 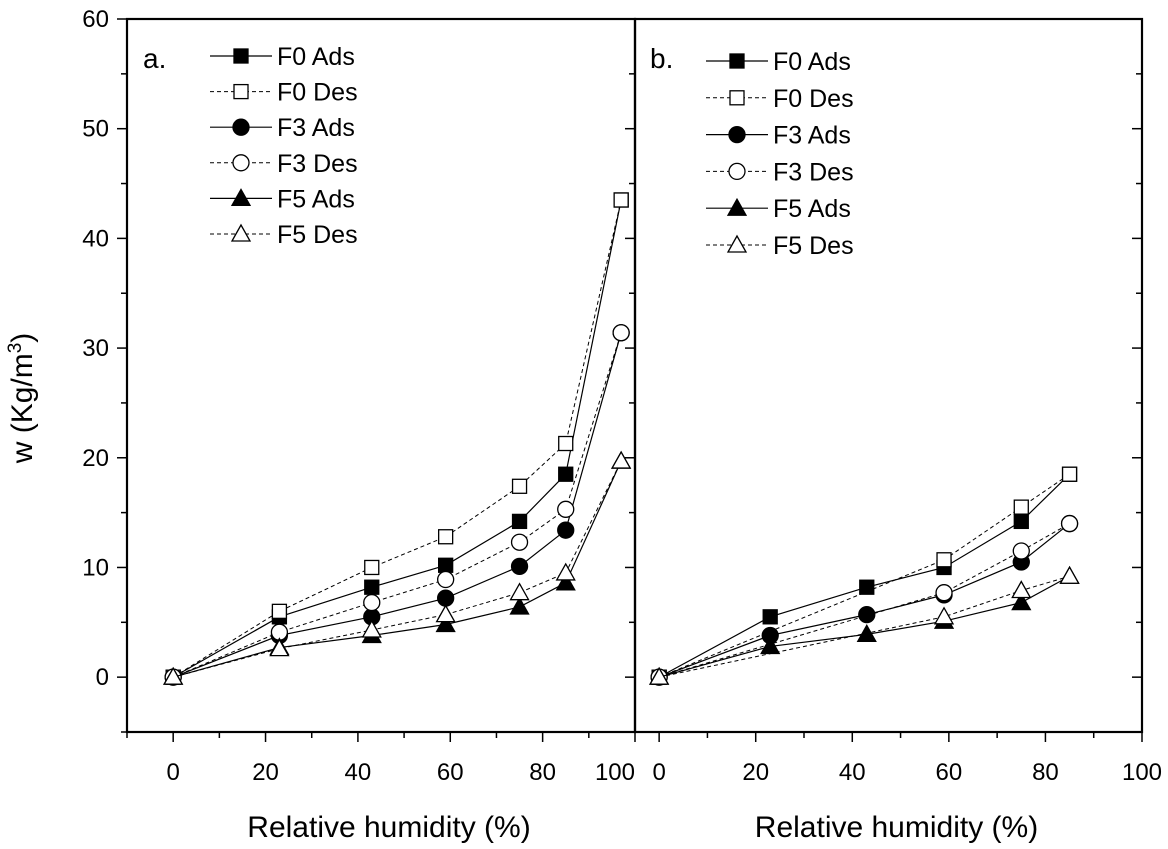 I want to click on series-f3-des, so click(x=864, y=600).